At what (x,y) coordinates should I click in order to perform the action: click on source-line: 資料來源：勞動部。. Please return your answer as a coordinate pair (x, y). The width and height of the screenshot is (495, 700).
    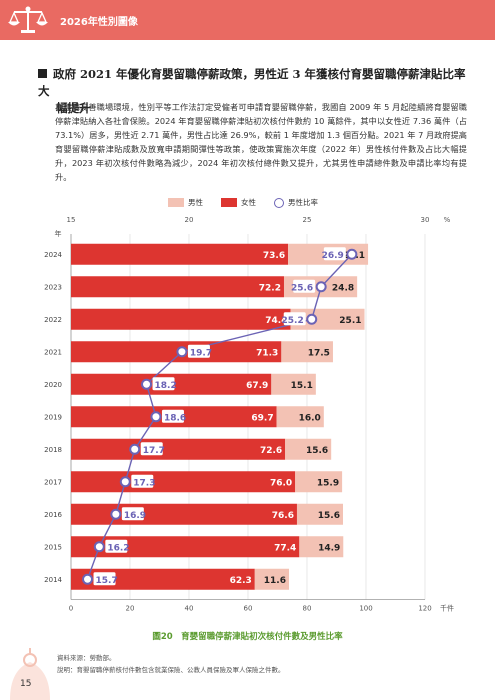
    Looking at the image, I should click on (86, 658).